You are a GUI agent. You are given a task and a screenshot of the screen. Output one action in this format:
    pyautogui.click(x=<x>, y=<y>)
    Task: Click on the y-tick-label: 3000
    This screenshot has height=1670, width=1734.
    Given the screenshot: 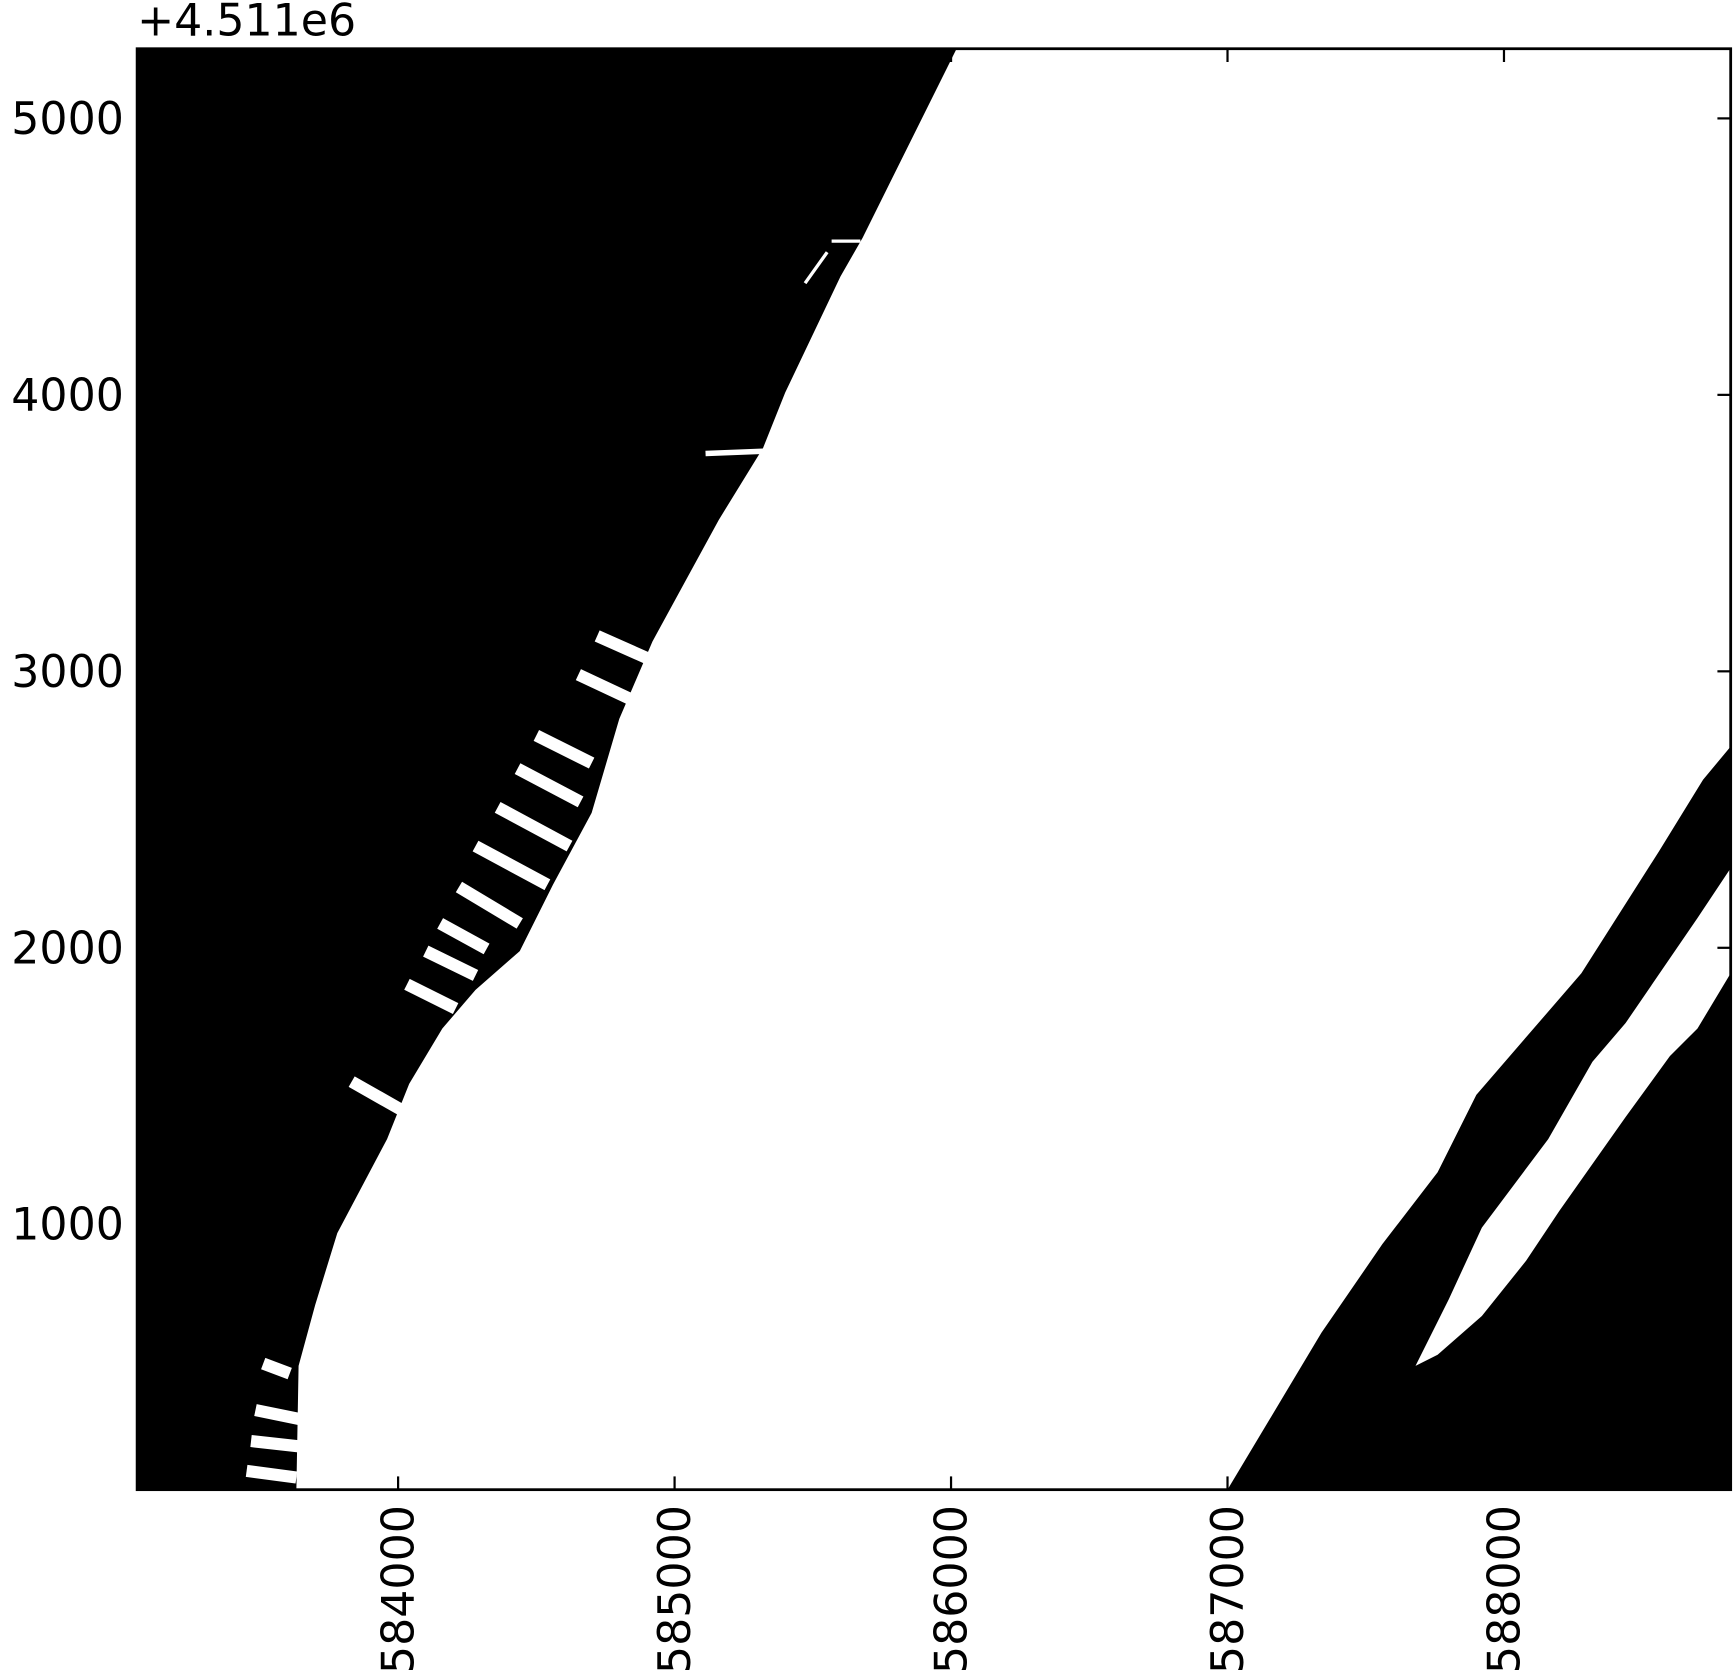 What is the action you would take?
    pyautogui.click(x=67, y=672)
    